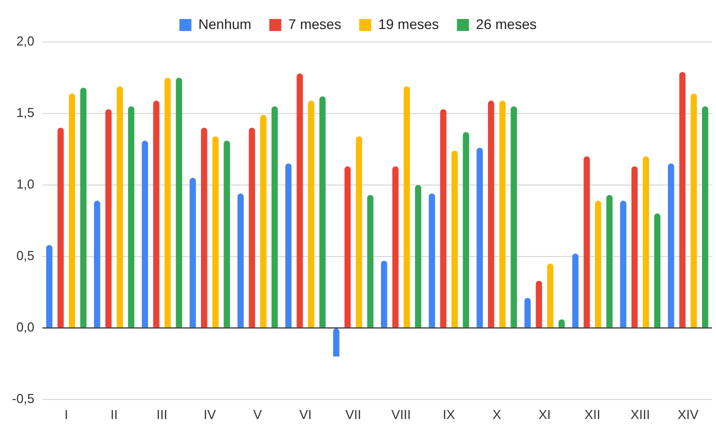 The image size is (716, 435). Describe the element at coordinates (449, 414) in the screenshot. I see `x-tick-label: IX` at that location.